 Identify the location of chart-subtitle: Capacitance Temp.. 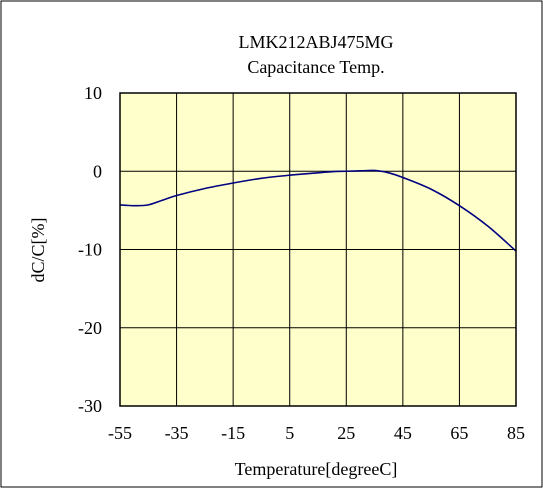
(315, 67).